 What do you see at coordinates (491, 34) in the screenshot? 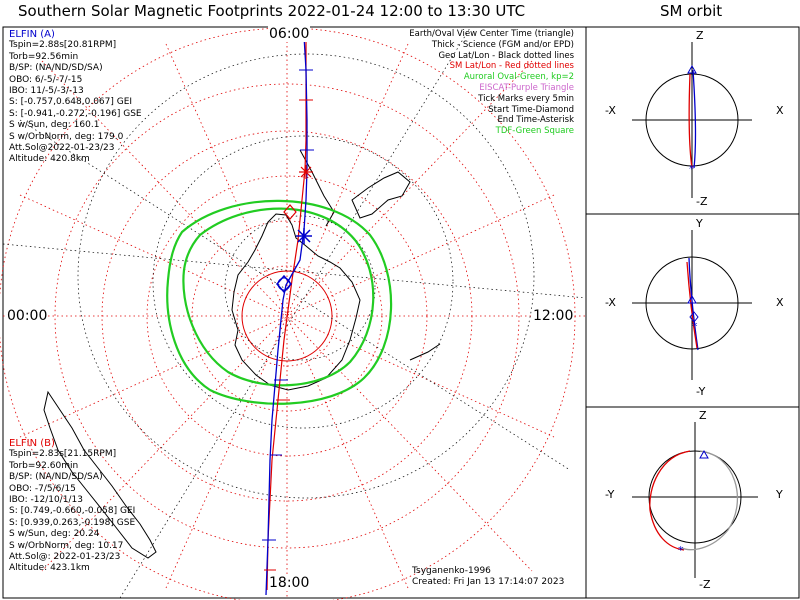
I see `legend-item: Earth/Oval View Center Time (triangle)` at bounding box center [491, 34].